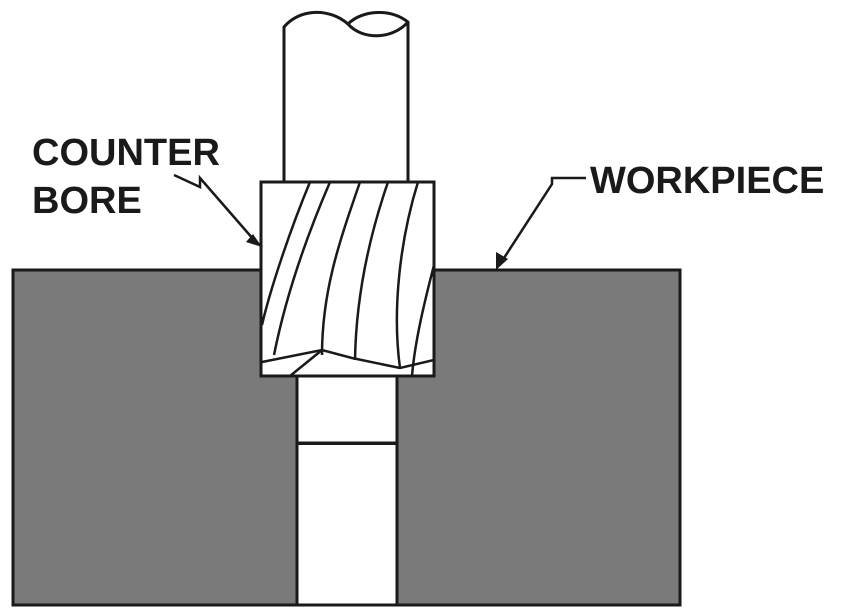 The height and width of the screenshot is (611, 863). What do you see at coordinates (126, 153) in the screenshot?
I see `label-counter: COUNTER` at bounding box center [126, 153].